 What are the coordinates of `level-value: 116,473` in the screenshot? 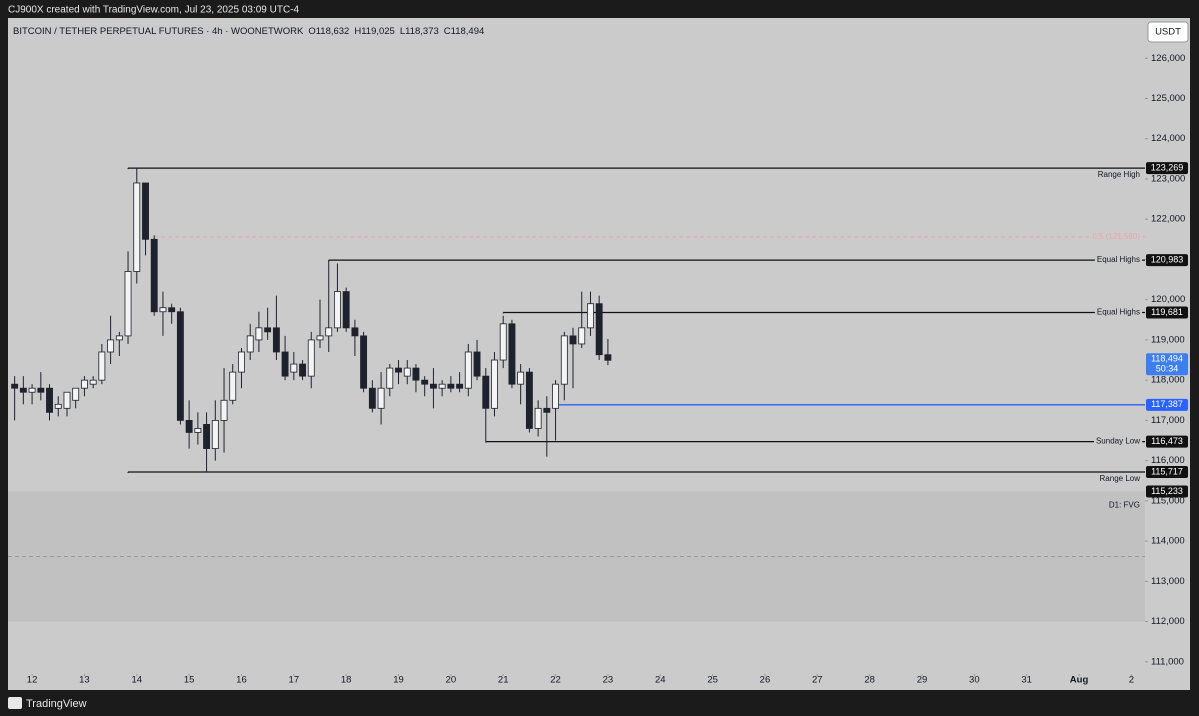 It's located at (1167, 441).